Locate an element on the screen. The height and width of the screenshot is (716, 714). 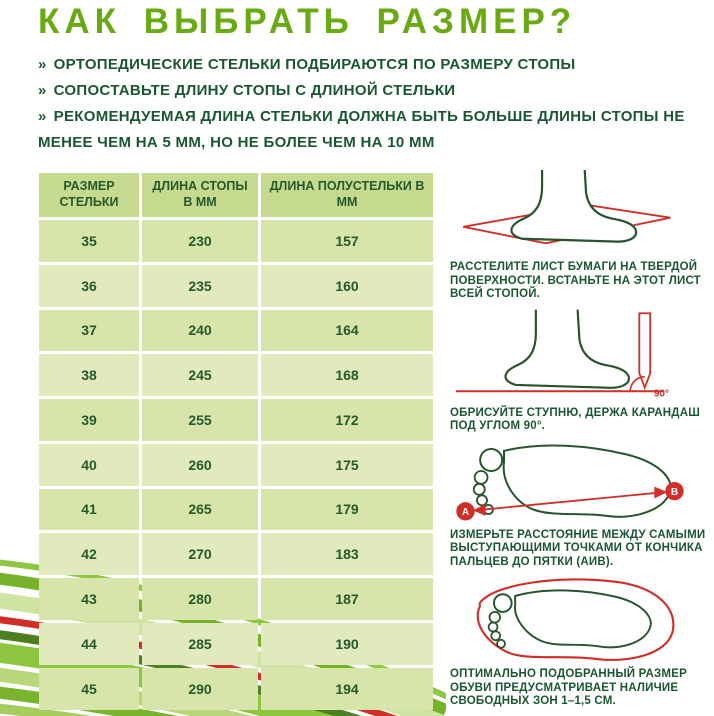
measure-line is located at coordinates (570, 500).